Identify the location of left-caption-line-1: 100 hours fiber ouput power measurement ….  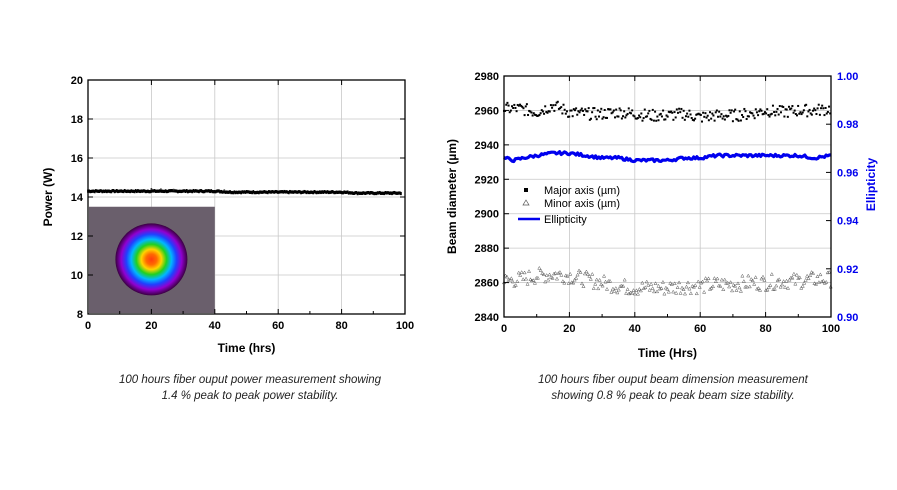
(250, 380).